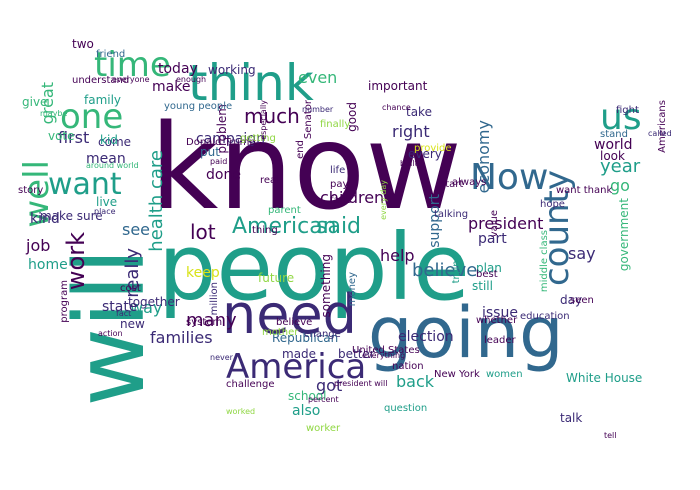  Describe the element at coordinates (284, 210) in the screenshot. I see `cloud-word: parent` at that location.